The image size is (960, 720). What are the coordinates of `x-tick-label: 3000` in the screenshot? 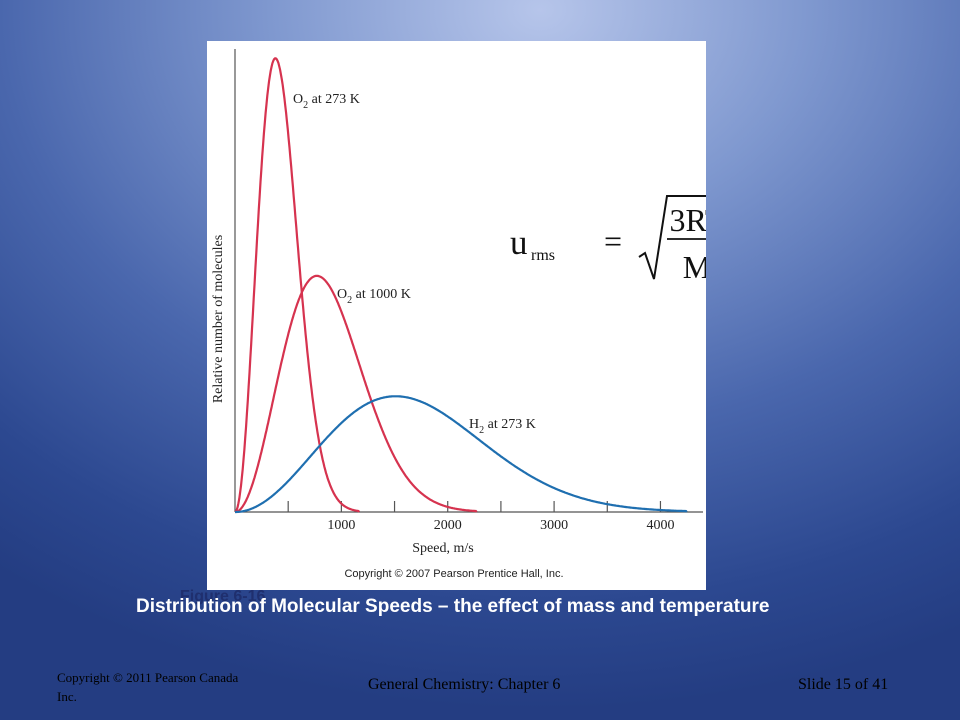 It's located at (554, 525).